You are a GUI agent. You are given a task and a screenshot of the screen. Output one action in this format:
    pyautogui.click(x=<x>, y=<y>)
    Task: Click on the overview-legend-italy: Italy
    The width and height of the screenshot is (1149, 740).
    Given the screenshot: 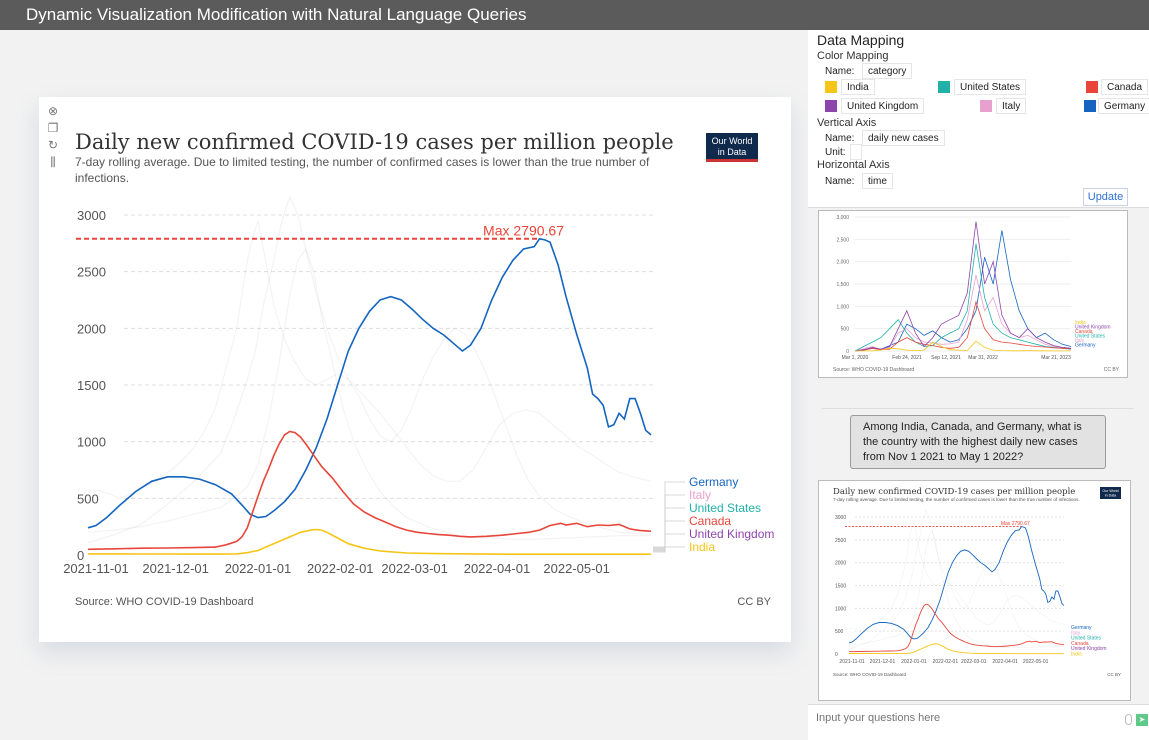 What is the action you would take?
    pyautogui.click(x=1080, y=341)
    